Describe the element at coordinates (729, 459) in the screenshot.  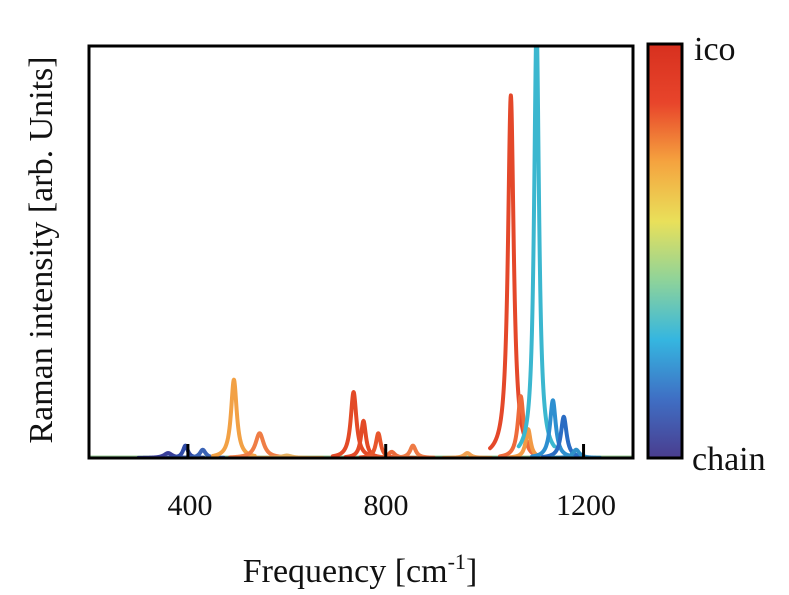
I see `colorbar-bottom-label: chain` at that location.